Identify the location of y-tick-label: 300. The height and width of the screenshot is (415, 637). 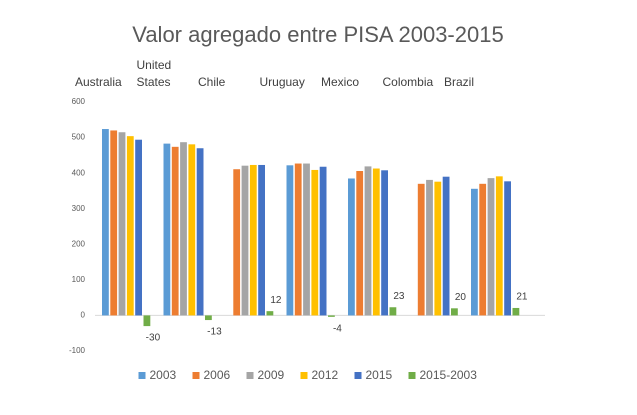
(79, 208).